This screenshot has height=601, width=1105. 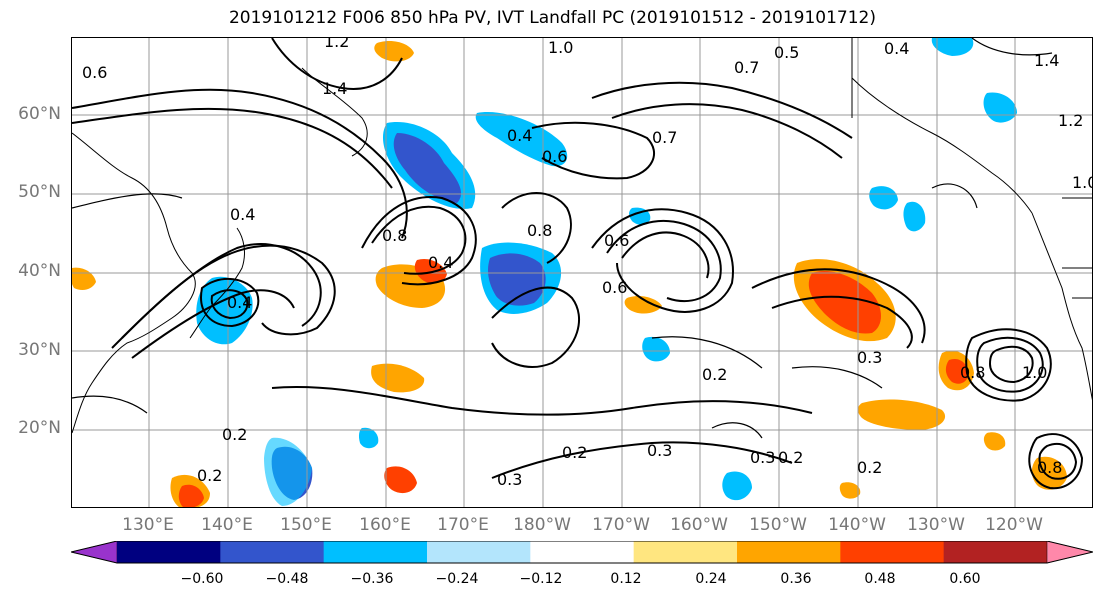 What do you see at coordinates (936, 525) in the screenshot?
I see `lon-label-130w: 130°W` at bounding box center [936, 525].